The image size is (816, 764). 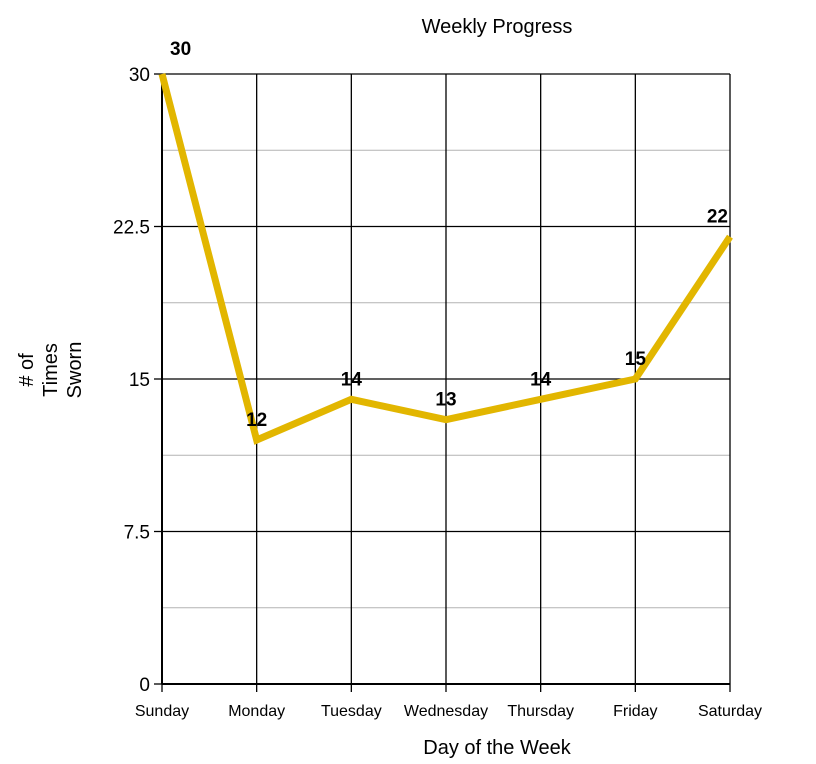 What do you see at coordinates (144, 685) in the screenshot?
I see `y-tick-label: 0` at bounding box center [144, 685].